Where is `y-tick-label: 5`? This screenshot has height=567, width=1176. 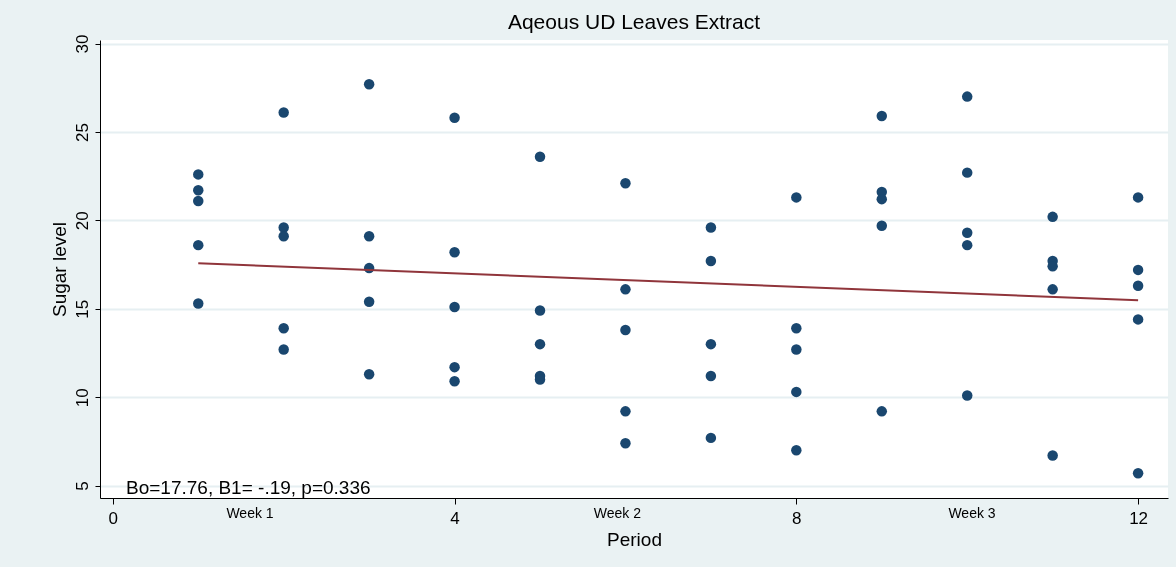
y-tick-label: 5 is located at coordinates (82, 486).